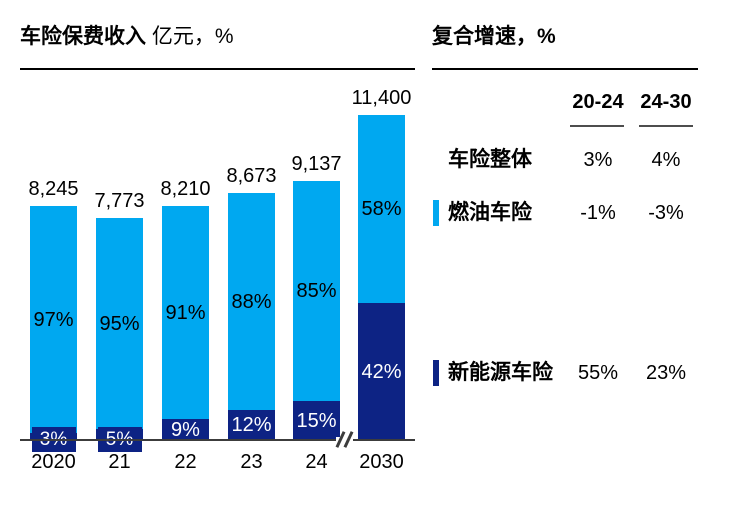  What do you see at coordinates (666, 213) in the screenshot?
I see `cagr-value: -3%` at bounding box center [666, 213].